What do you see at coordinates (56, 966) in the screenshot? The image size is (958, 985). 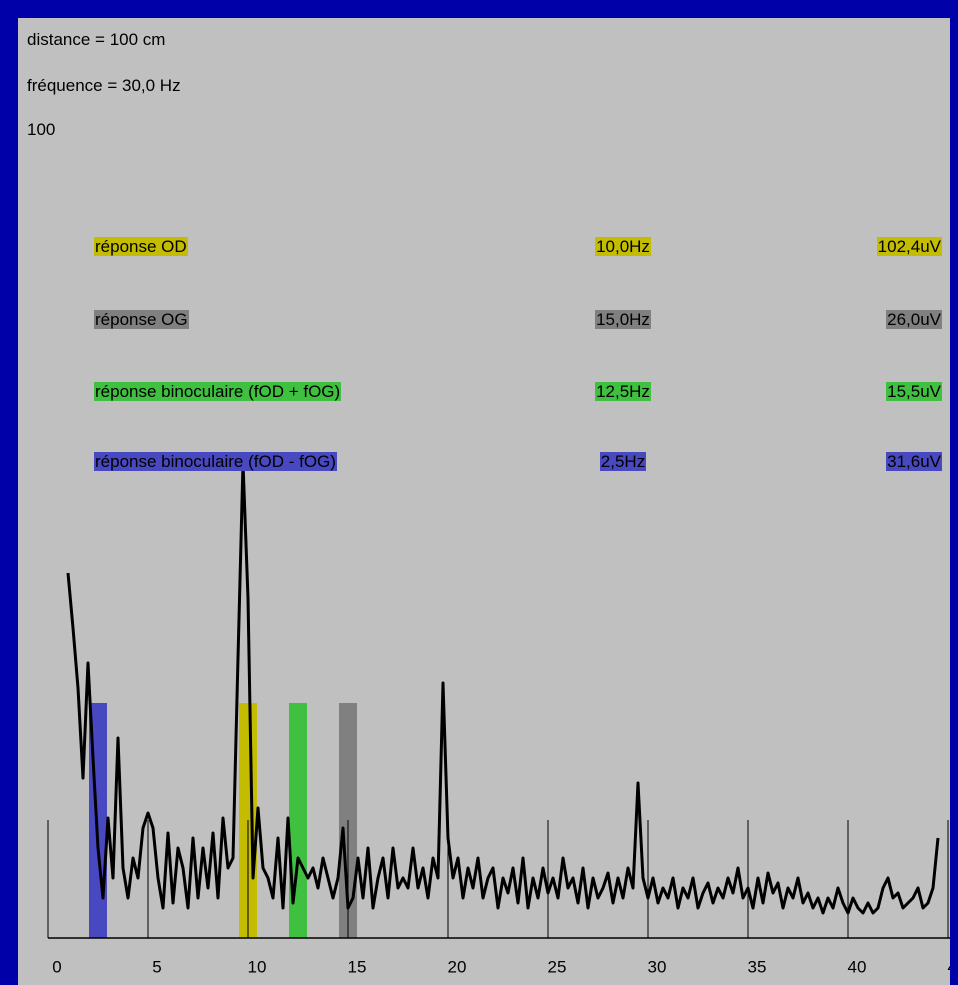 I see `x-tick-label: 0` at bounding box center [56, 966].